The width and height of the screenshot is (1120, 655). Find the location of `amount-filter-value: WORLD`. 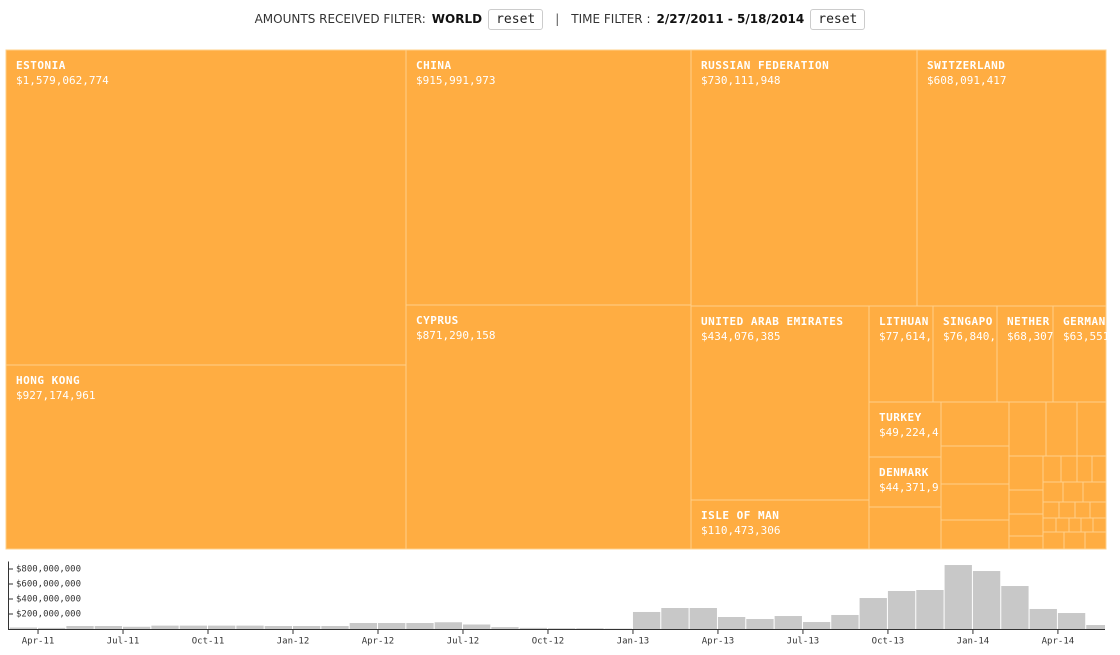

amount-filter-value: WORLD is located at coordinates (457, 19).